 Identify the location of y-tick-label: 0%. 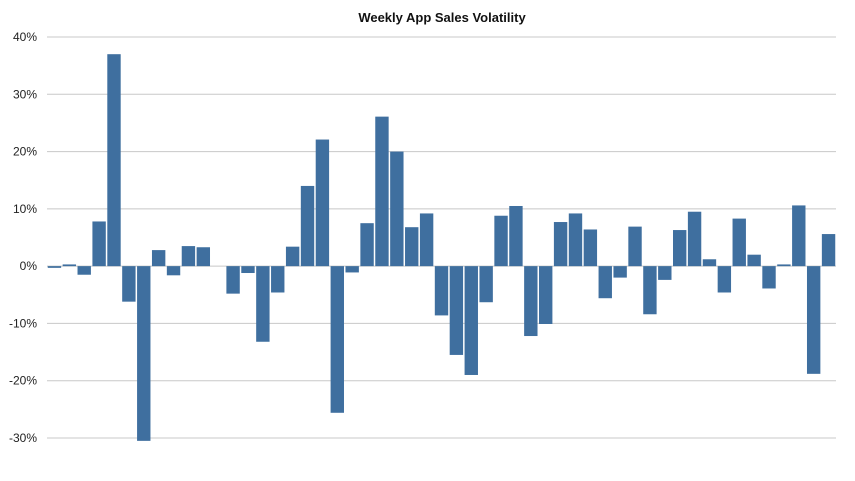
(29, 266).